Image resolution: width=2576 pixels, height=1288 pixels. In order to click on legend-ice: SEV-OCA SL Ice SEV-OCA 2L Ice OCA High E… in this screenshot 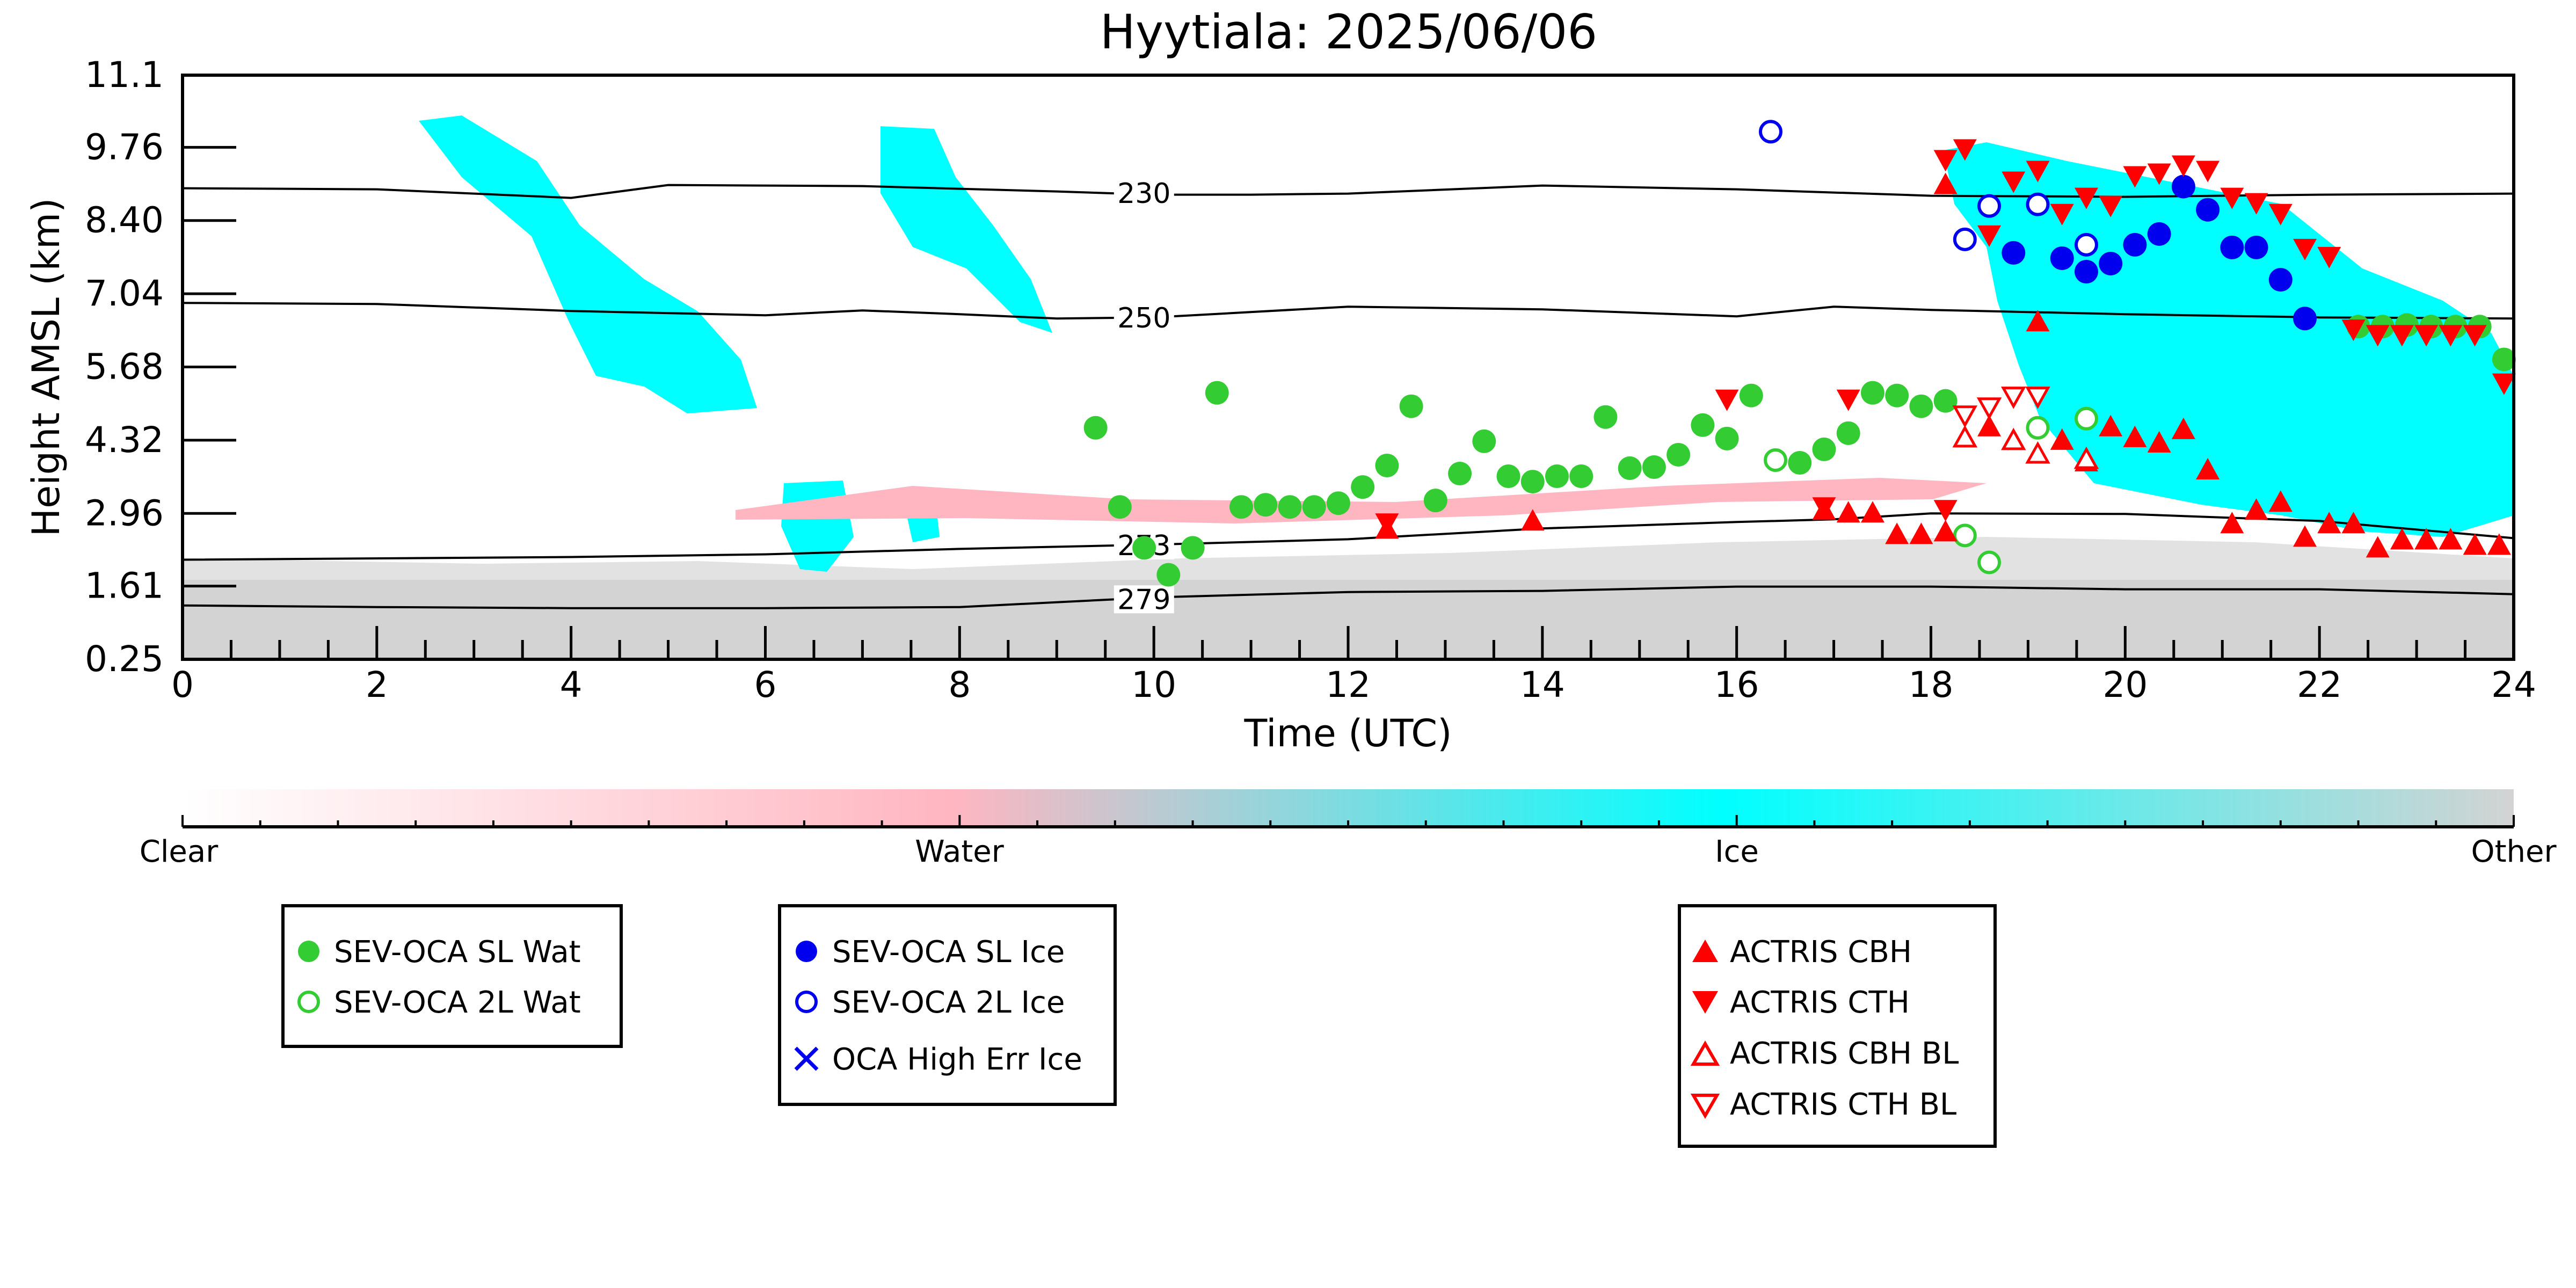, I will do `click(947, 1005)`.